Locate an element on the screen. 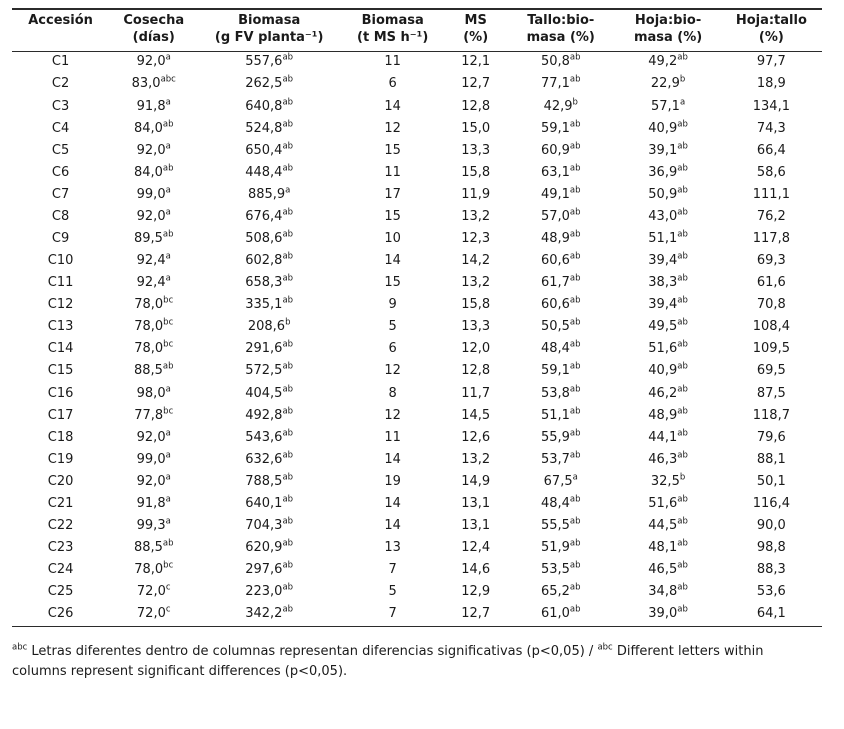 Image resolution: width=844 pixels, height=729 pixels. table-cell: 48,4ab is located at coordinates (560, 348).